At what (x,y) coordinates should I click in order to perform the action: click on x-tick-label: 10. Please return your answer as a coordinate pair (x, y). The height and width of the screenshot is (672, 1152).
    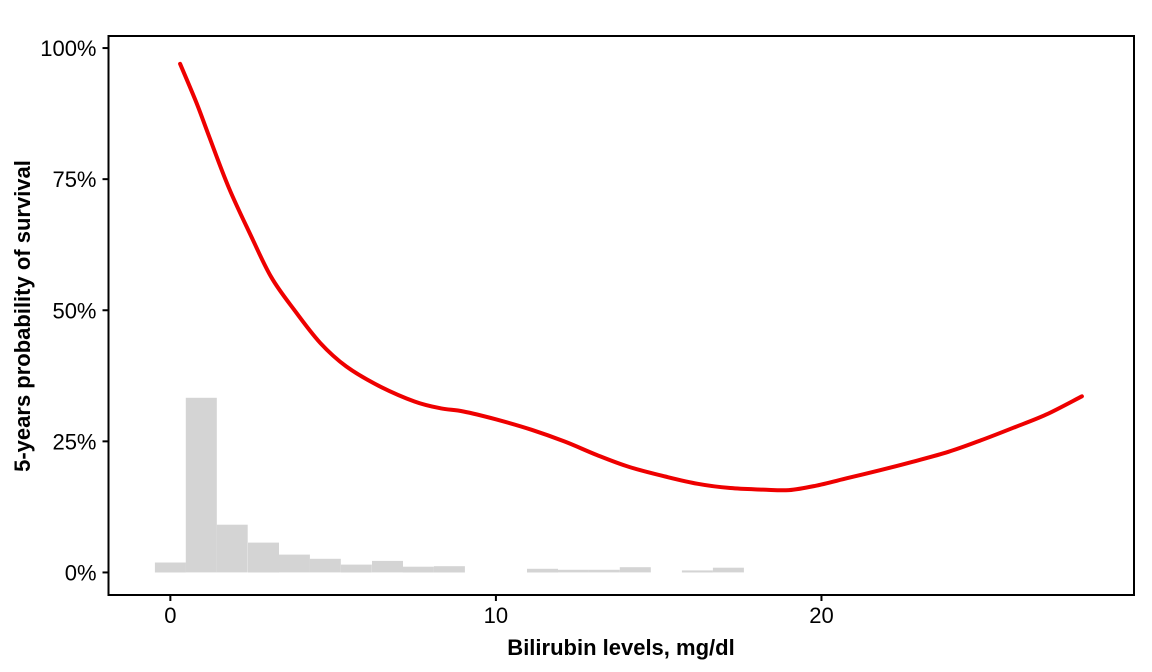
    Looking at the image, I should click on (496, 615).